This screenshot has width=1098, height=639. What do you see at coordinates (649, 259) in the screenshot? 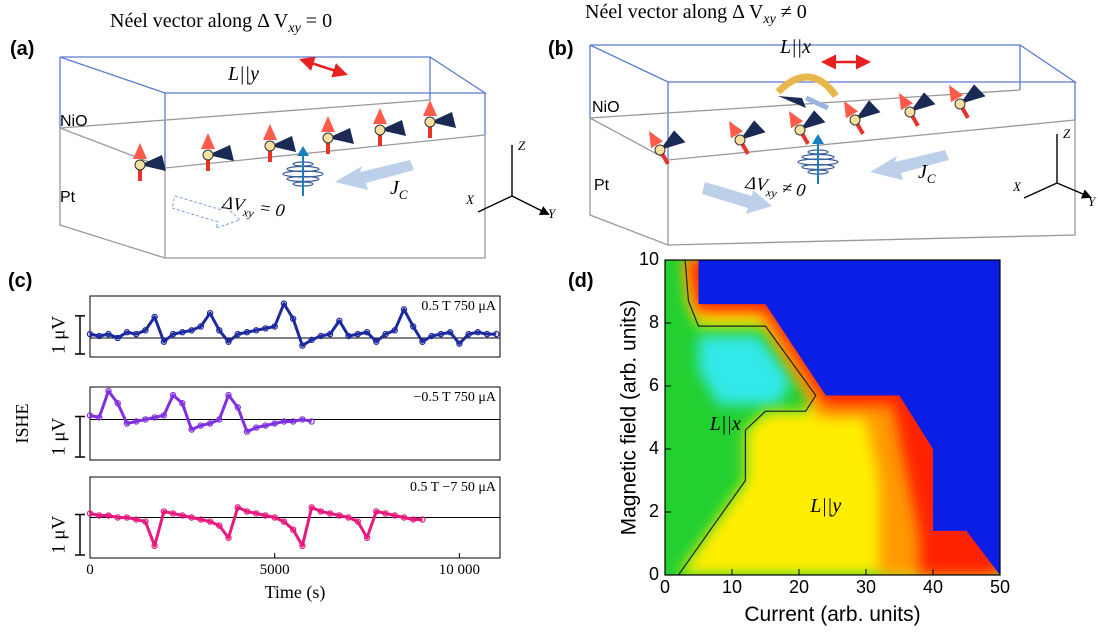
I see `y-tick-label: 10` at bounding box center [649, 259].